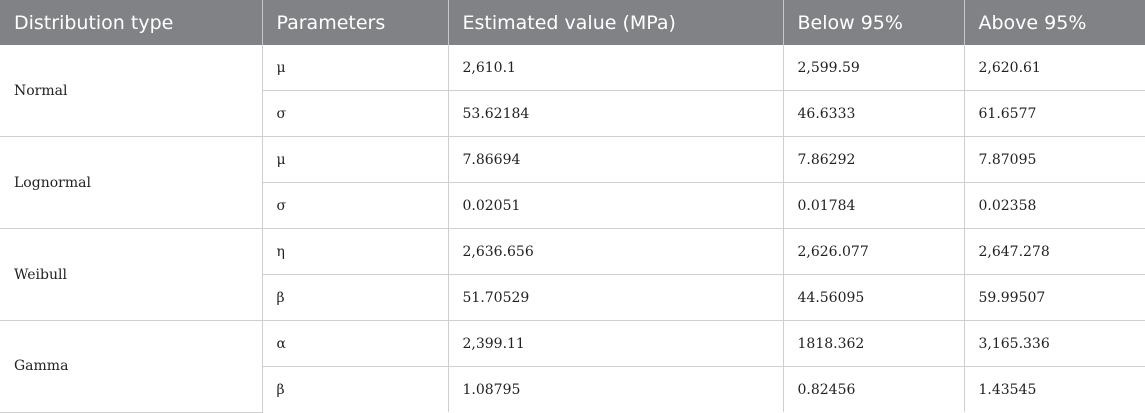 The width and height of the screenshot is (1145, 413). Describe the element at coordinates (1054, 297) in the screenshot. I see `above-cell: 59.99507` at that location.